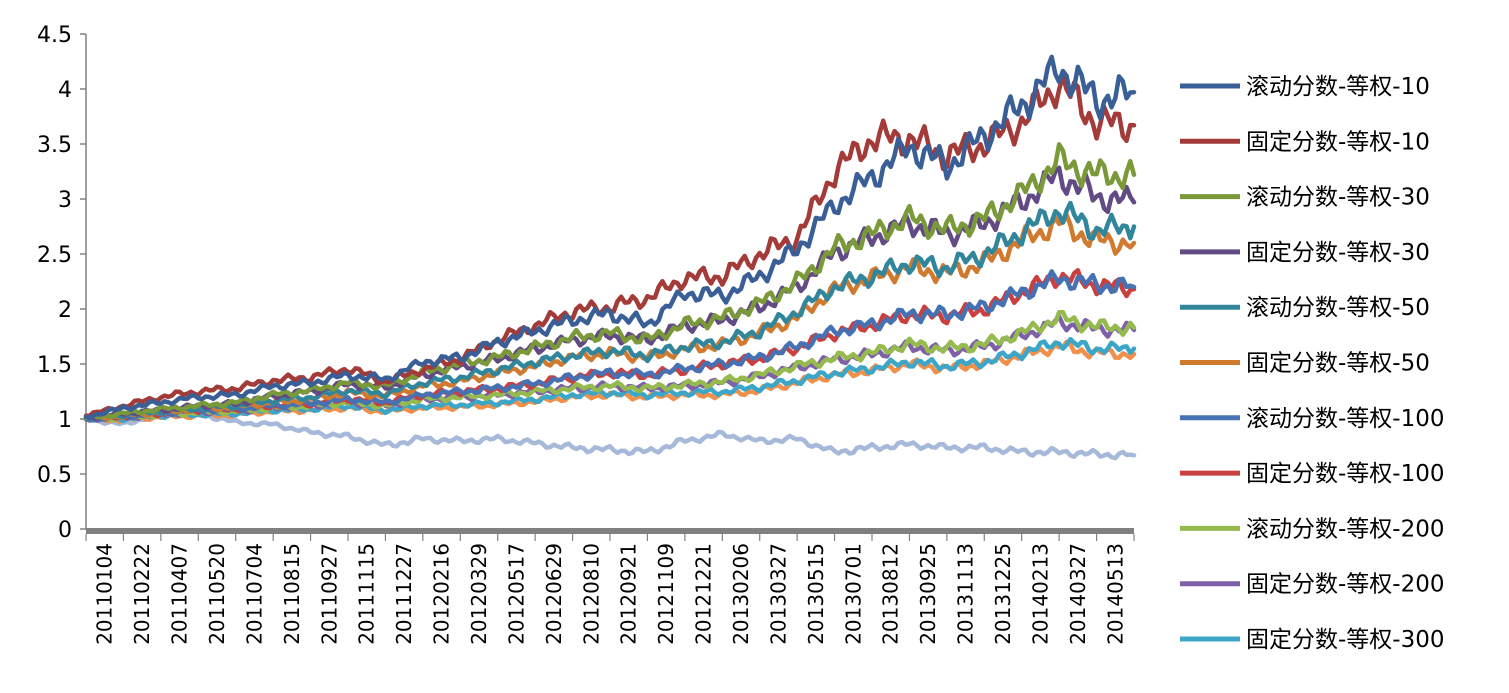 This screenshot has width=1509, height=693. What do you see at coordinates (1338, 198) in the screenshot?
I see `legend-label: 滚动分数-等权-30` at bounding box center [1338, 198].